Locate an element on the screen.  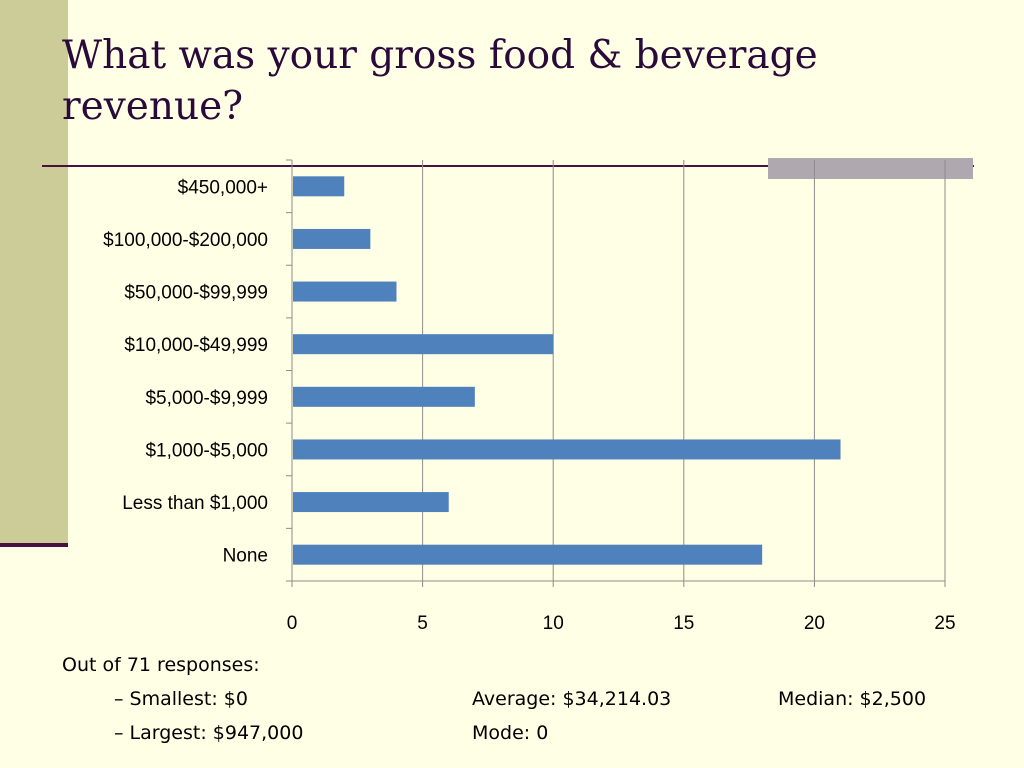
stat-smallest: – Smallest: $0 is located at coordinates (181, 699).